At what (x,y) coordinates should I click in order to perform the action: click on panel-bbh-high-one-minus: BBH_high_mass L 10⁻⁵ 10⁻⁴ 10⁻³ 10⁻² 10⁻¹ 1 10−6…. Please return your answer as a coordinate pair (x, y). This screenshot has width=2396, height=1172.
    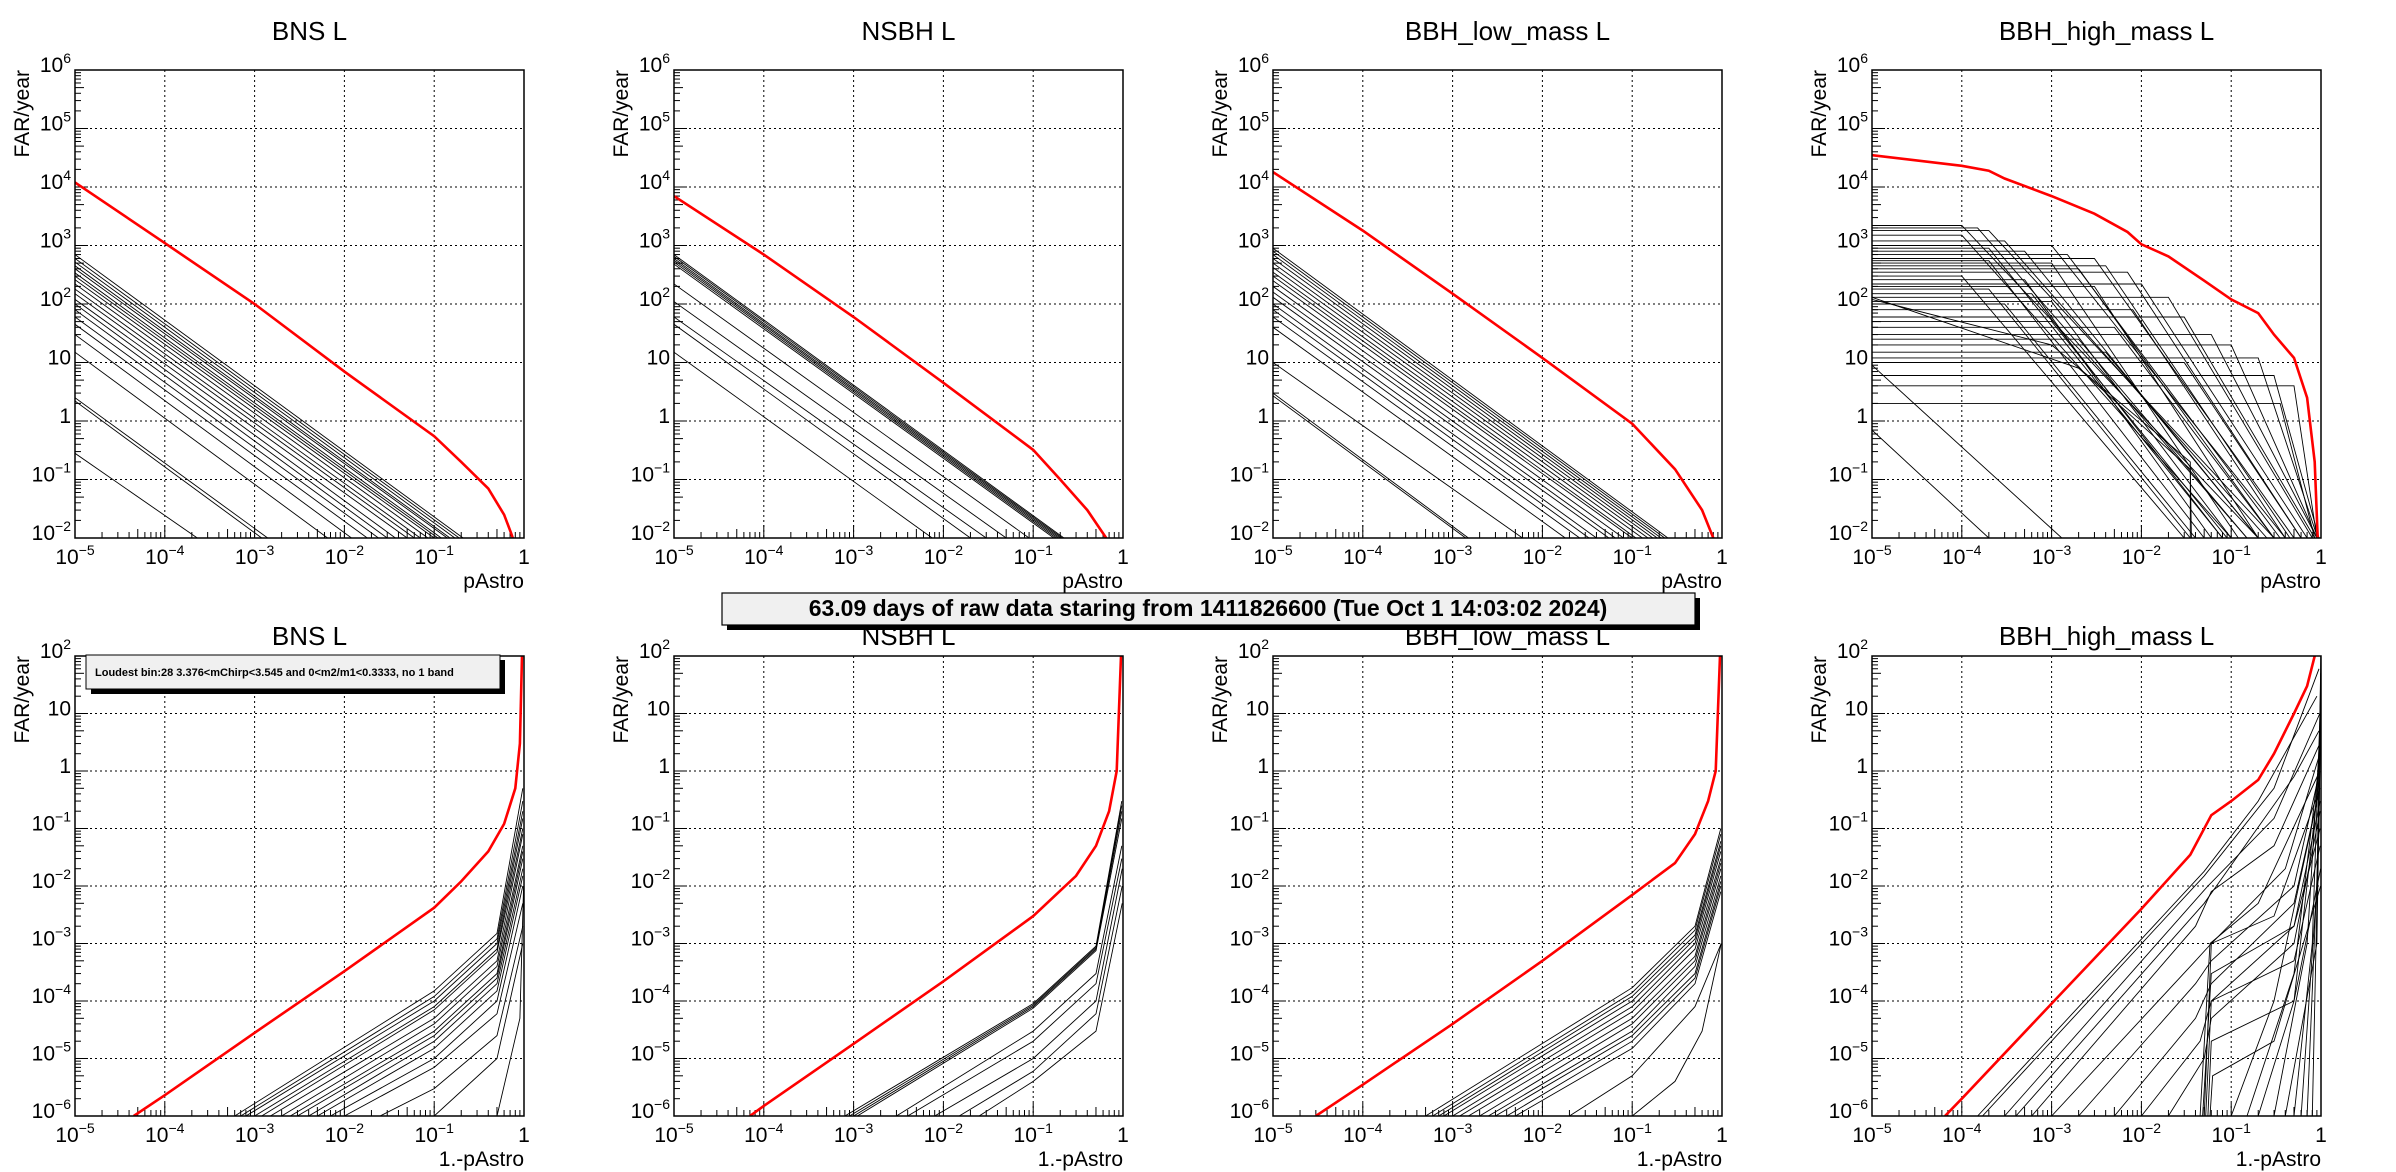
    Looking at the image, I should click on (2067, 896).